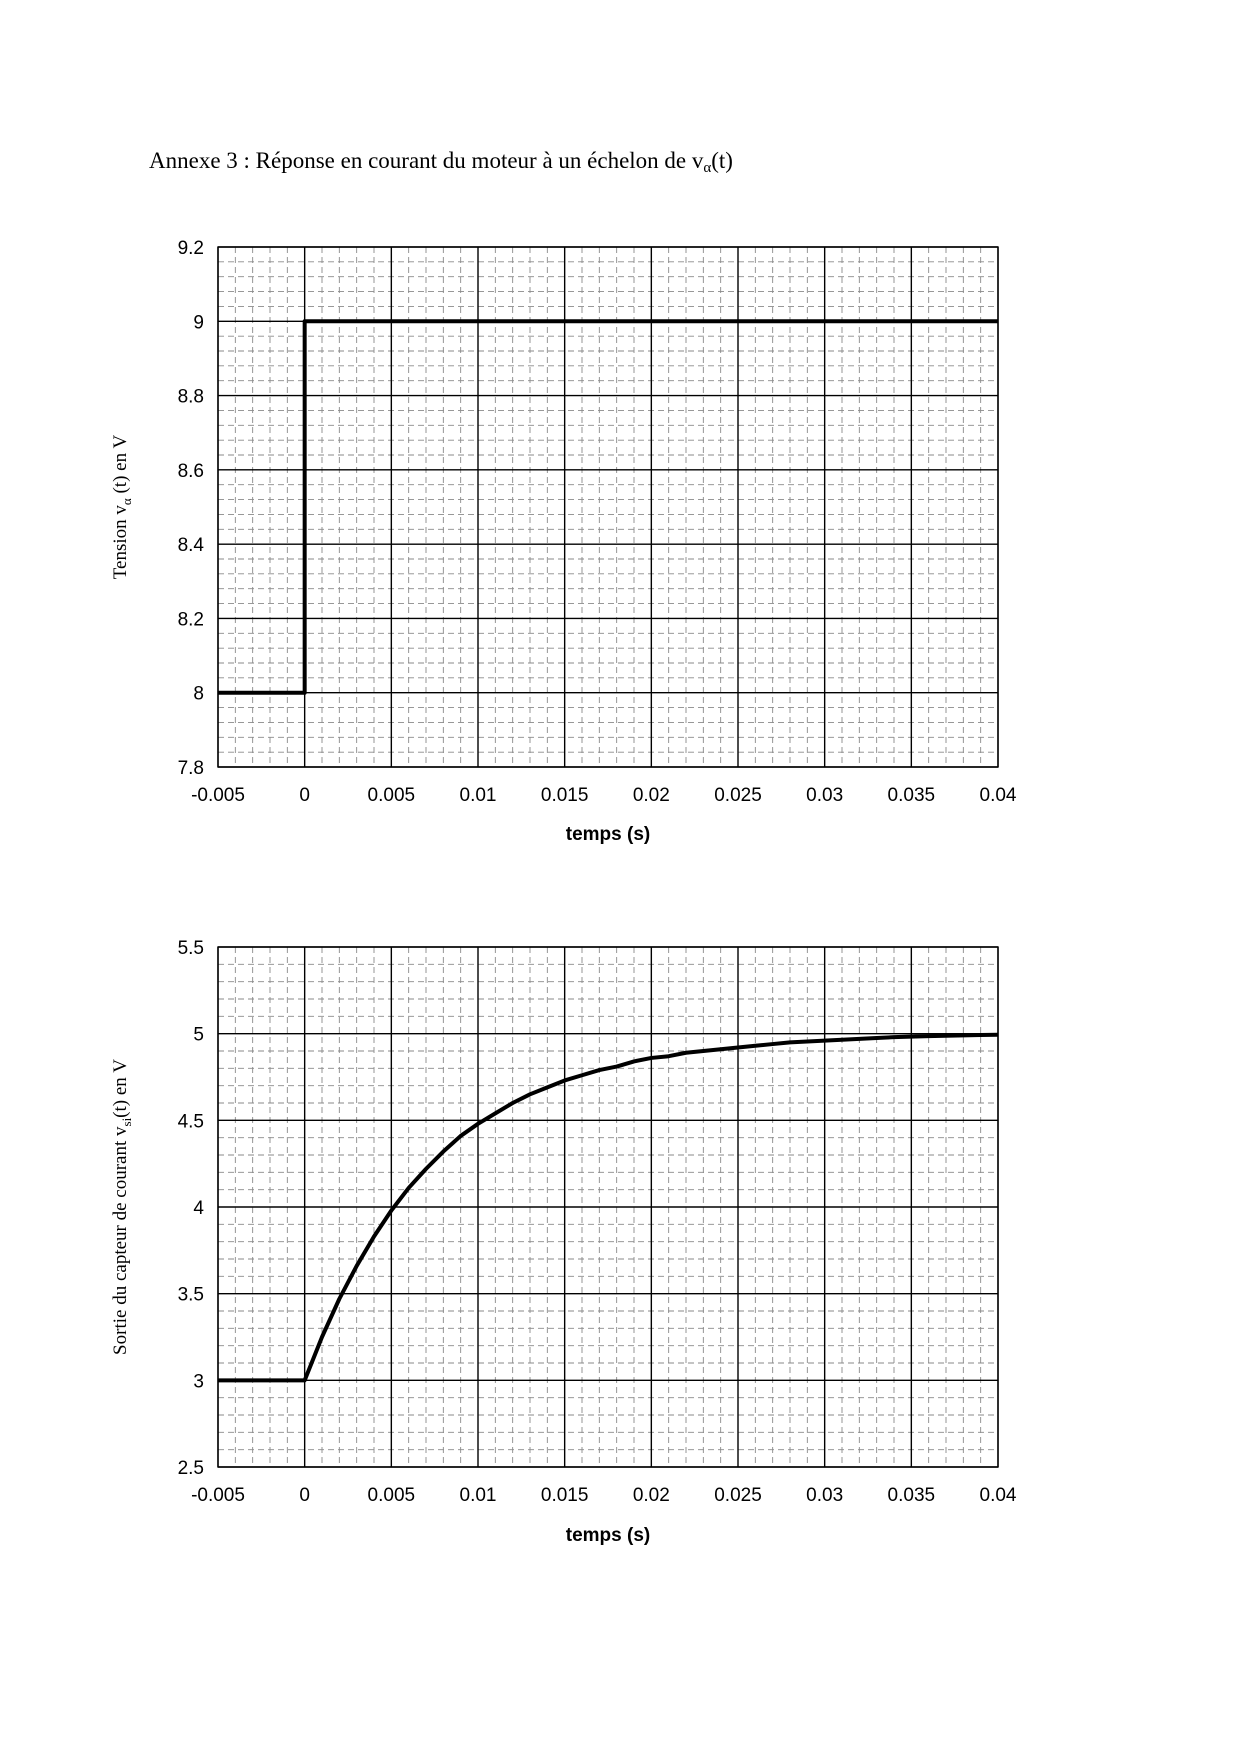 Image resolution: width=1240 pixels, height=1754 pixels. Describe the element at coordinates (198, 1381) in the screenshot. I see `y-tick-label: 3` at that location.